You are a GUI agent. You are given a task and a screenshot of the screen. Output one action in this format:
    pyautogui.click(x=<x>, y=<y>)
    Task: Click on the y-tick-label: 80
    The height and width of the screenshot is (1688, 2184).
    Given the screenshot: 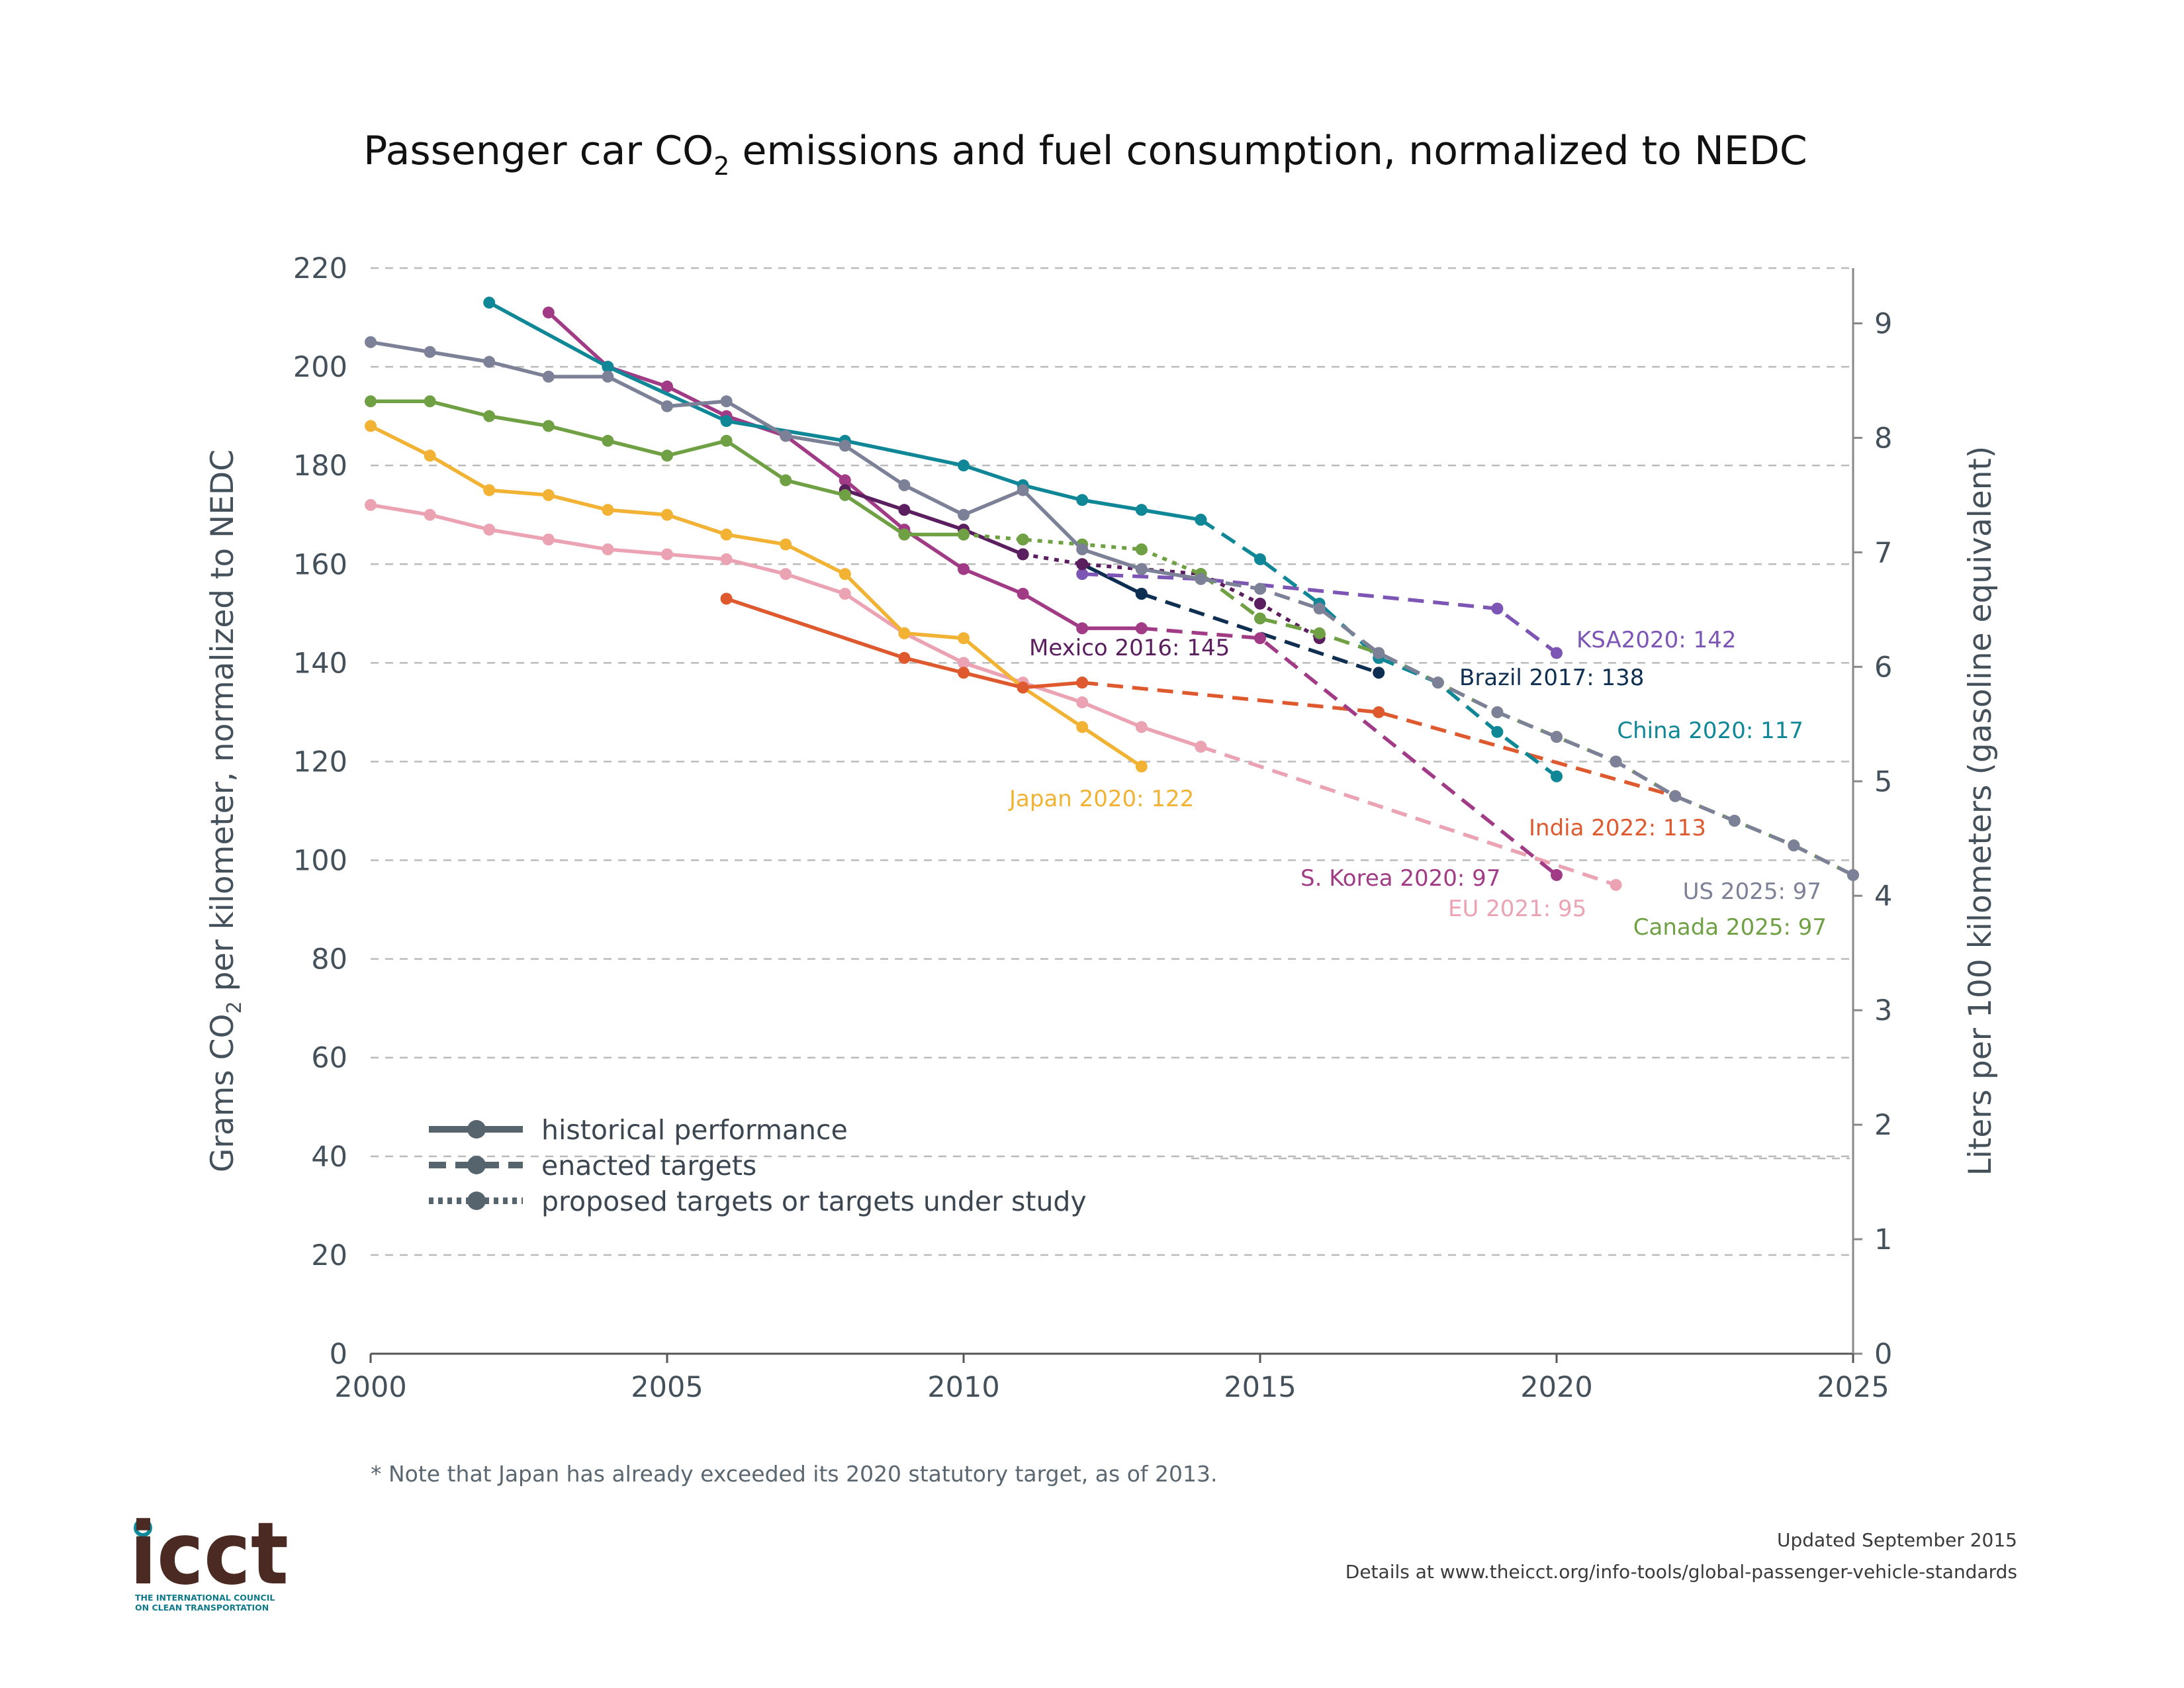 What is the action you would take?
    pyautogui.click(x=329, y=959)
    